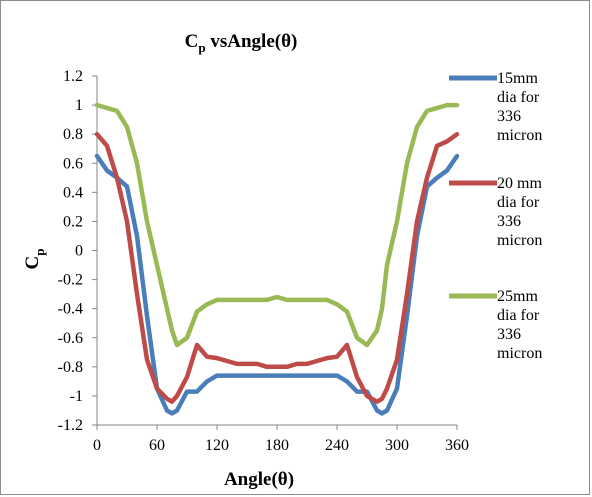 The height and width of the screenshot is (497, 592). I want to click on x-tick-label: 240, so click(337, 445).